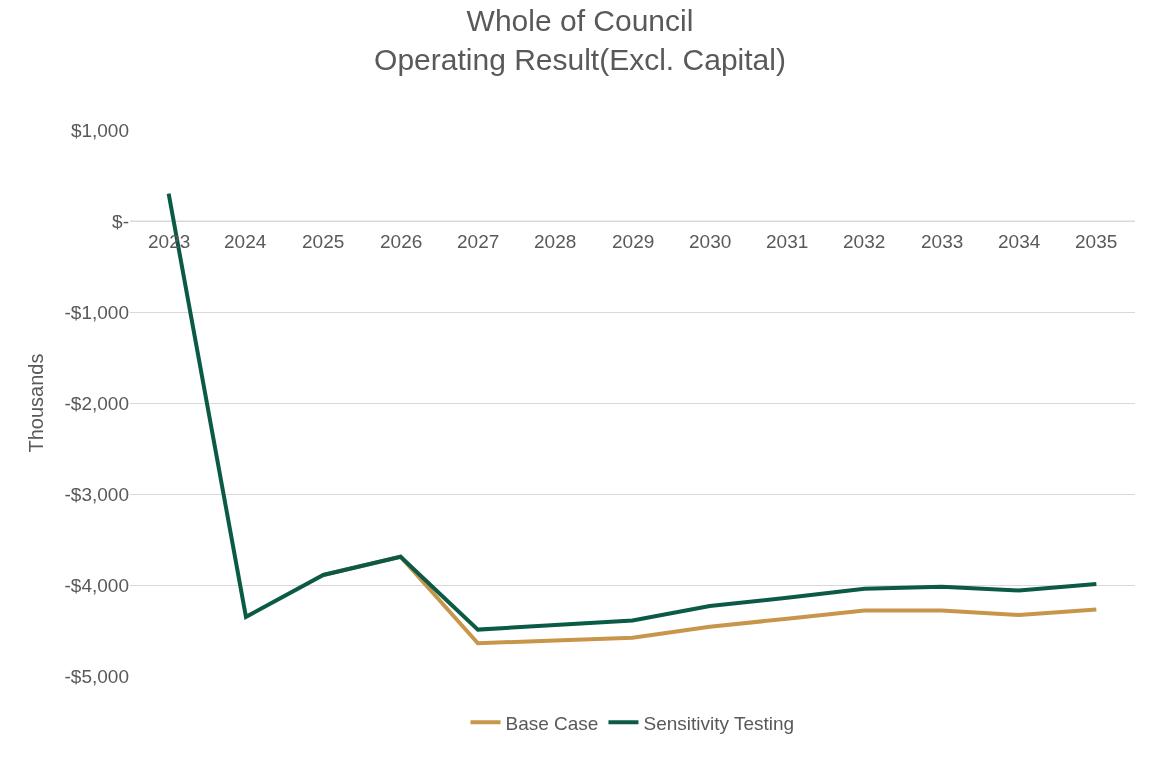 The image size is (1160, 776). Describe the element at coordinates (96, 494) in the screenshot. I see `y-tick-label: -$3,000` at that location.